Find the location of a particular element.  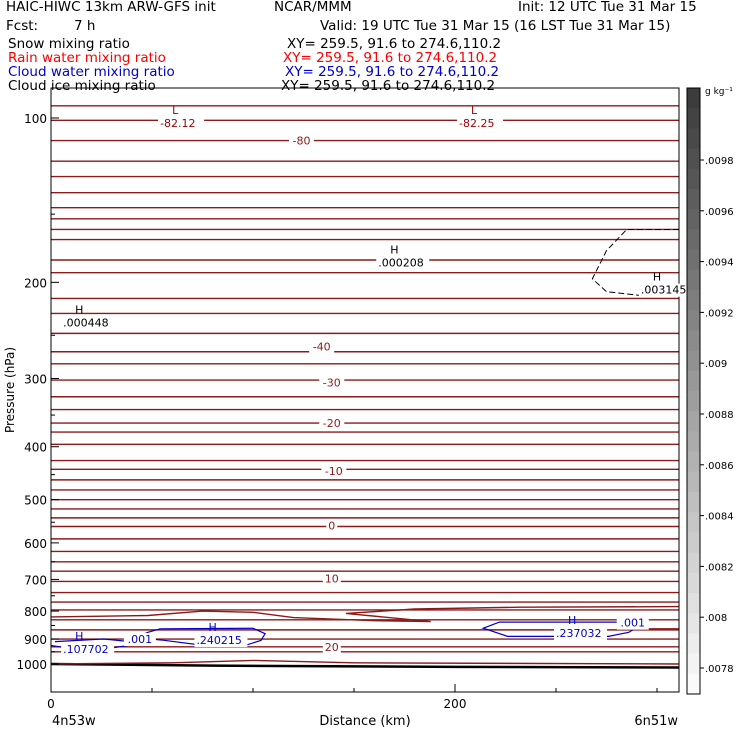

temperature-label: -30 is located at coordinates (332, 382).